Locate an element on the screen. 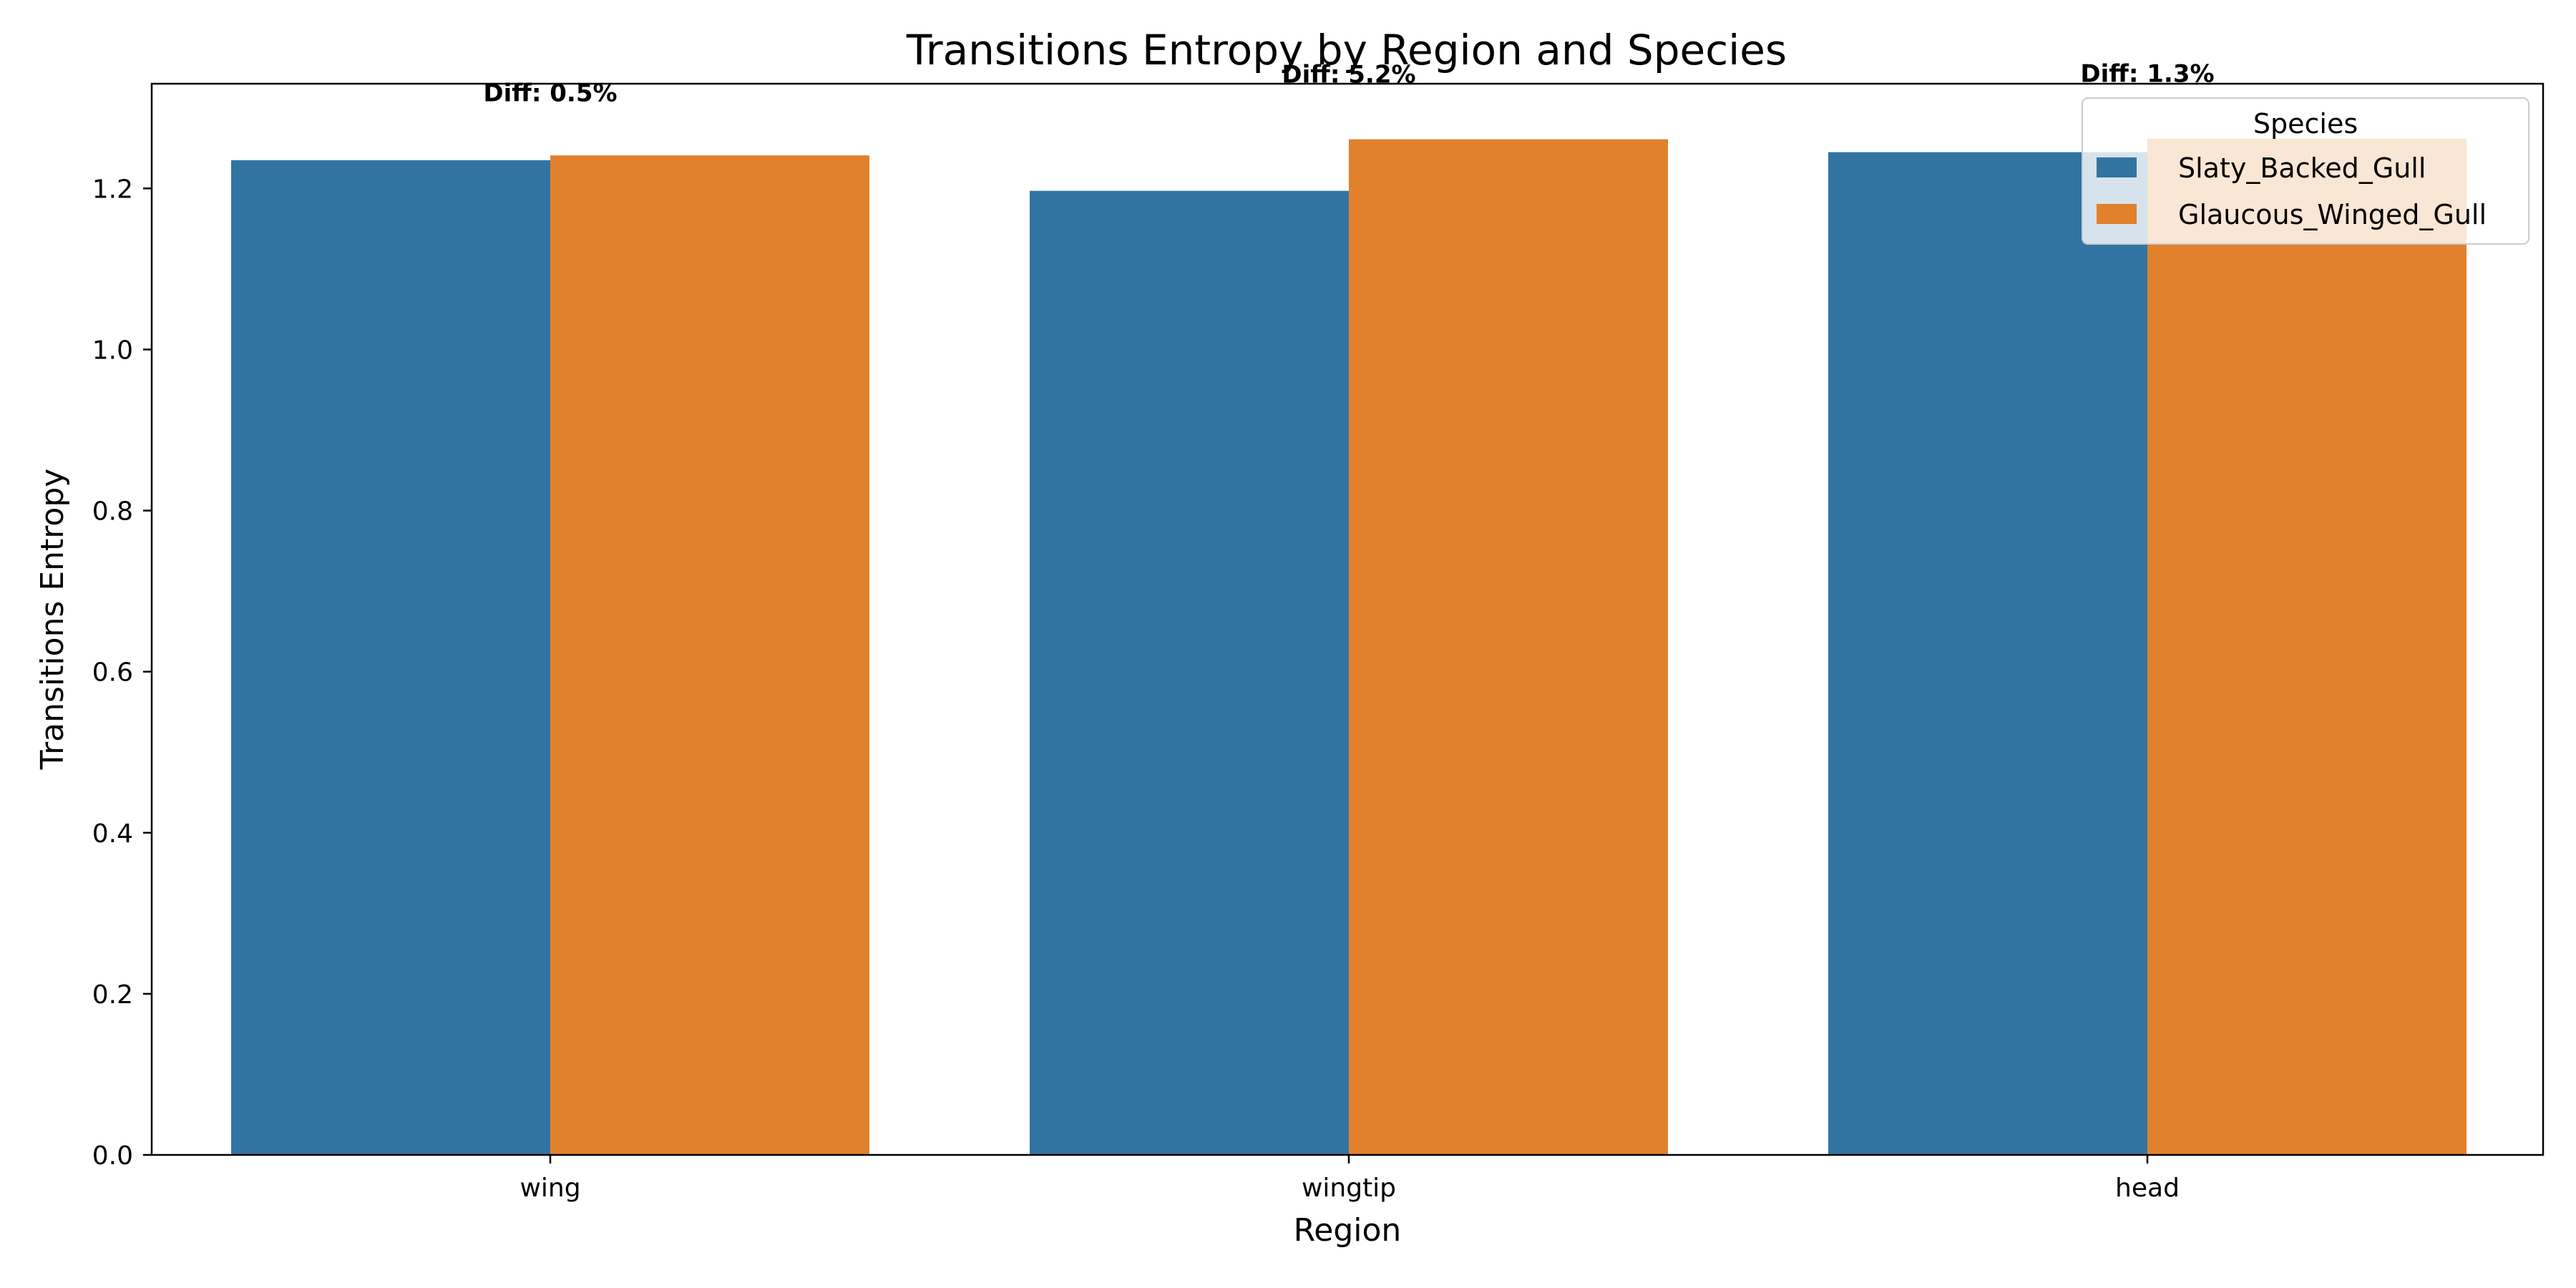  y-tick-label: 0.4 is located at coordinates (112, 834).